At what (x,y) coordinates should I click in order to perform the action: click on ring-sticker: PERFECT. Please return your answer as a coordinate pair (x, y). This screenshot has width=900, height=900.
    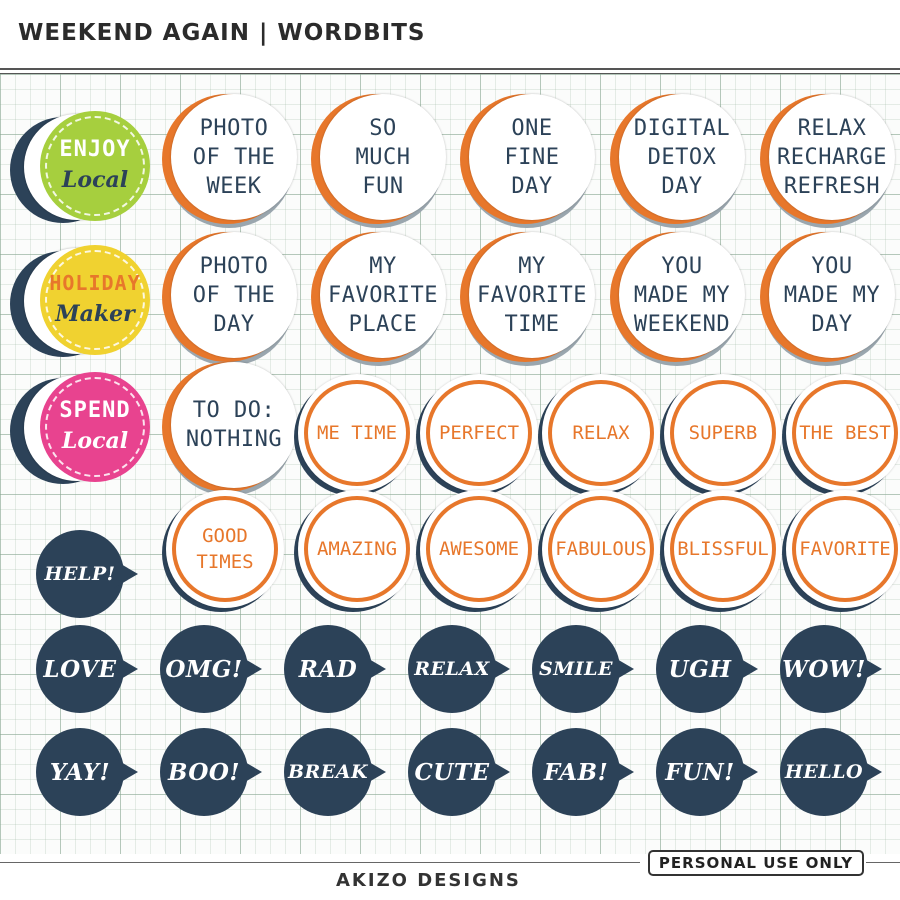
    Looking at the image, I should click on (477, 436).